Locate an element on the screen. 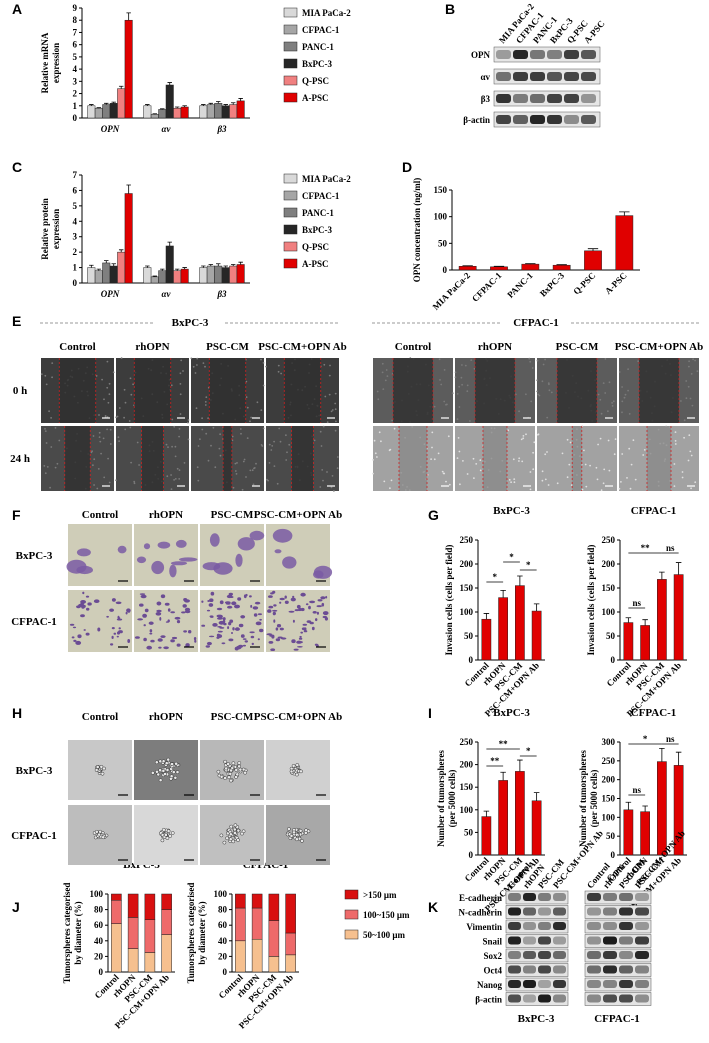 This screenshot has height=1043, width=709. group-label: BxPC-3 is located at coordinates (190, 323).